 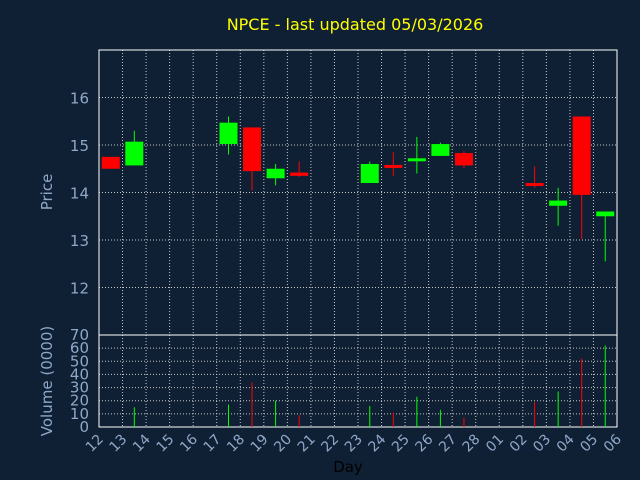 What do you see at coordinates (79, 99) in the screenshot?
I see `price-tick-label: 16` at bounding box center [79, 99].